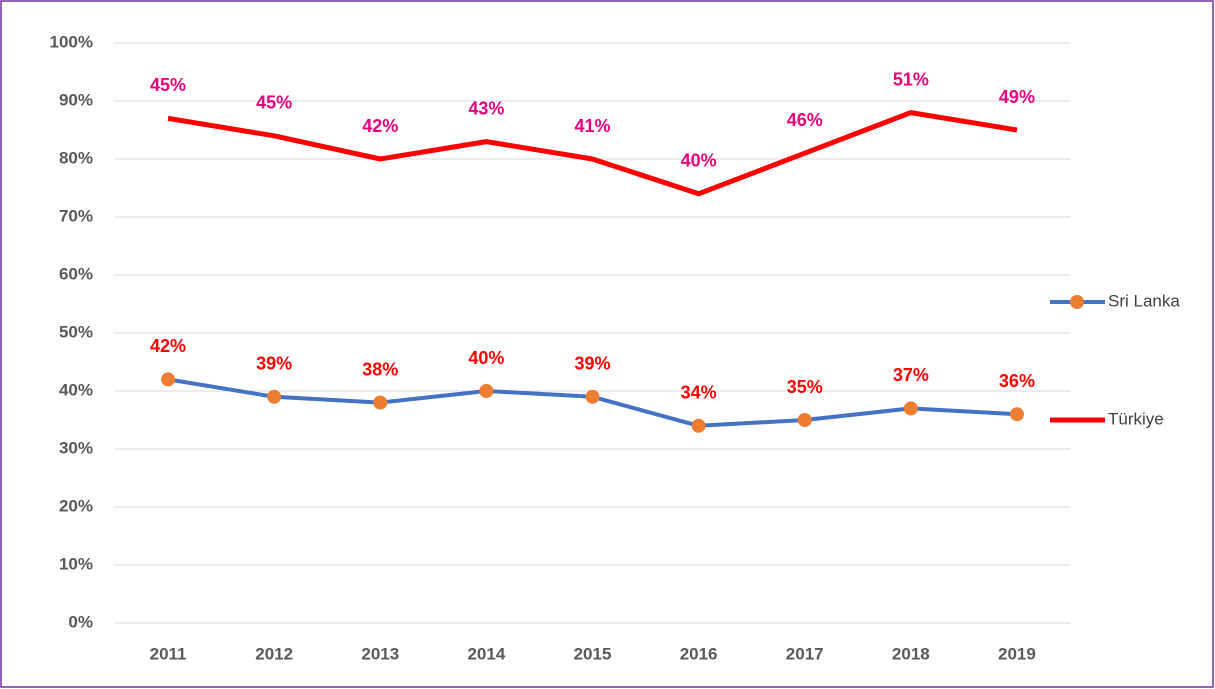 This screenshot has width=1215, height=689. Describe the element at coordinates (1017, 381) in the screenshot. I see `data-label: 36%` at that location.